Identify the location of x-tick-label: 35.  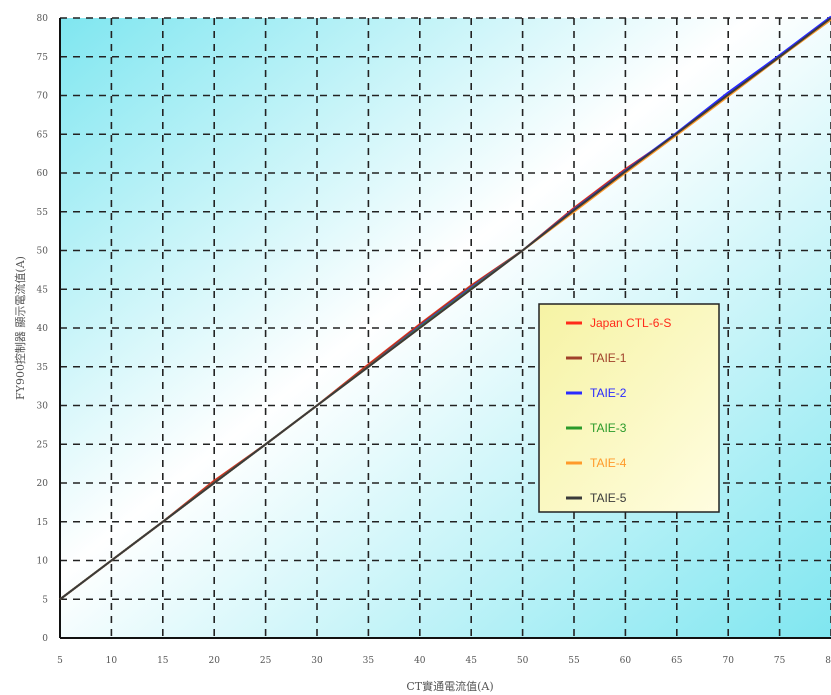
(369, 661).